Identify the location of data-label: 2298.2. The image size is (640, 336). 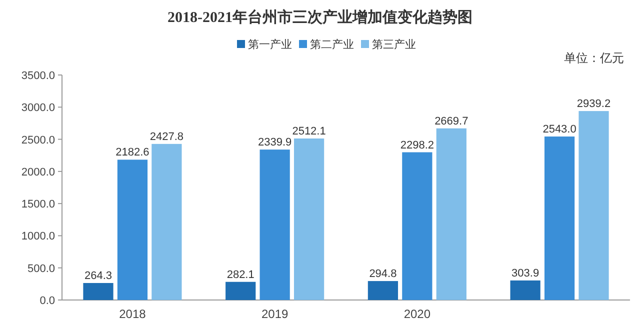
(417, 145).